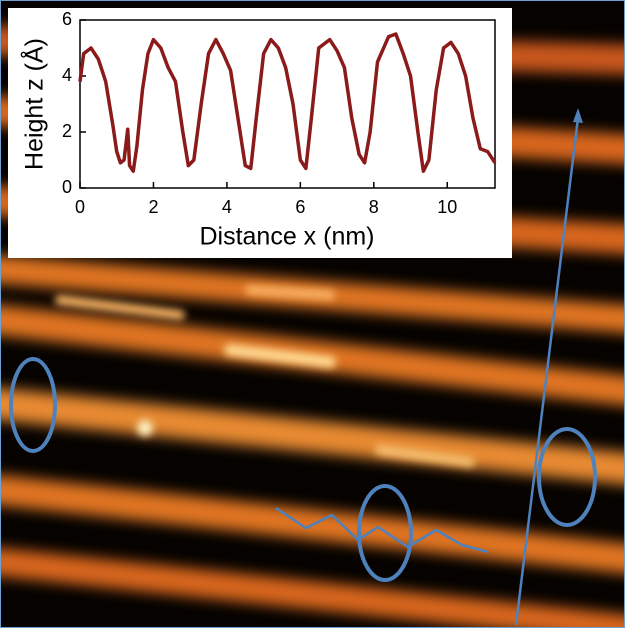  Describe the element at coordinates (67, 75) in the screenshot. I see `y-tick-label: 4` at that location.